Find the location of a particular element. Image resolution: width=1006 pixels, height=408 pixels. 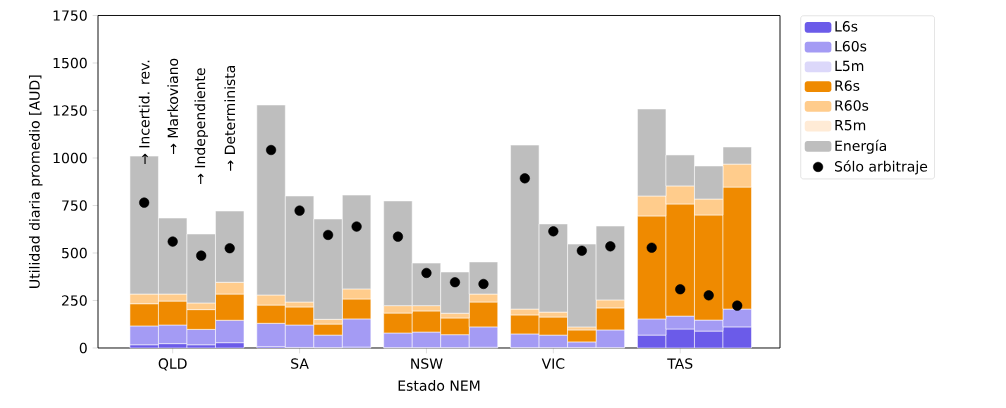

y-tick-label: 0 is located at coordinates (83, 348).